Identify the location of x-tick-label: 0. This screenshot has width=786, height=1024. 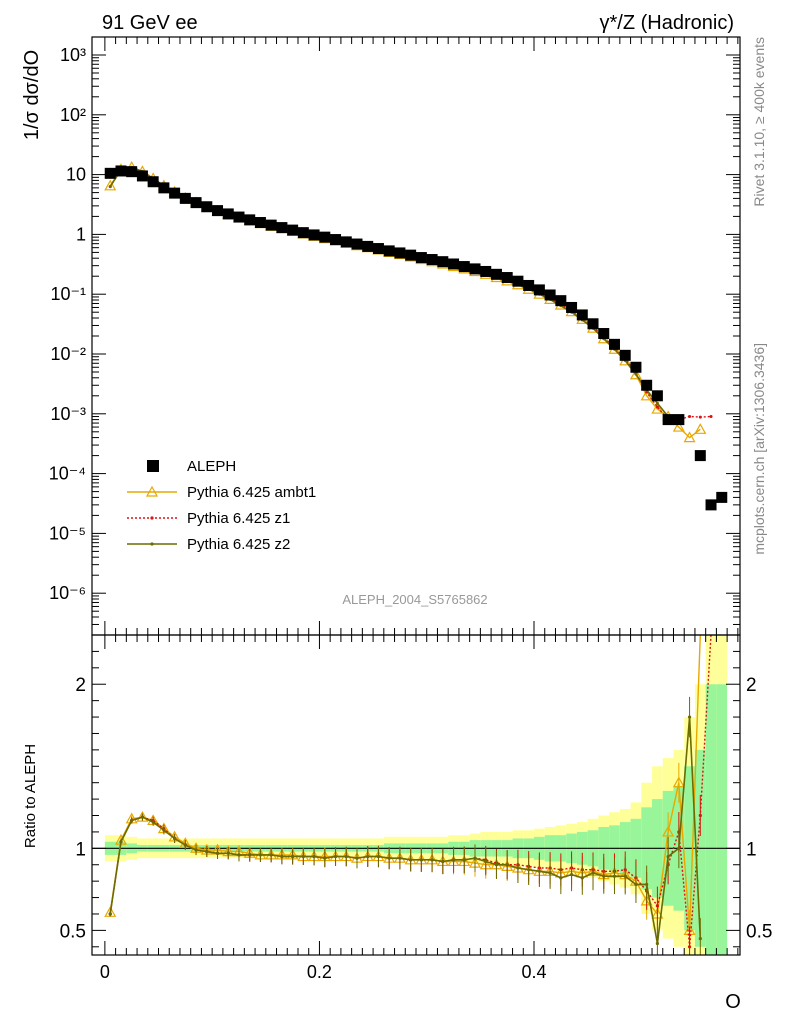
(105, 972).